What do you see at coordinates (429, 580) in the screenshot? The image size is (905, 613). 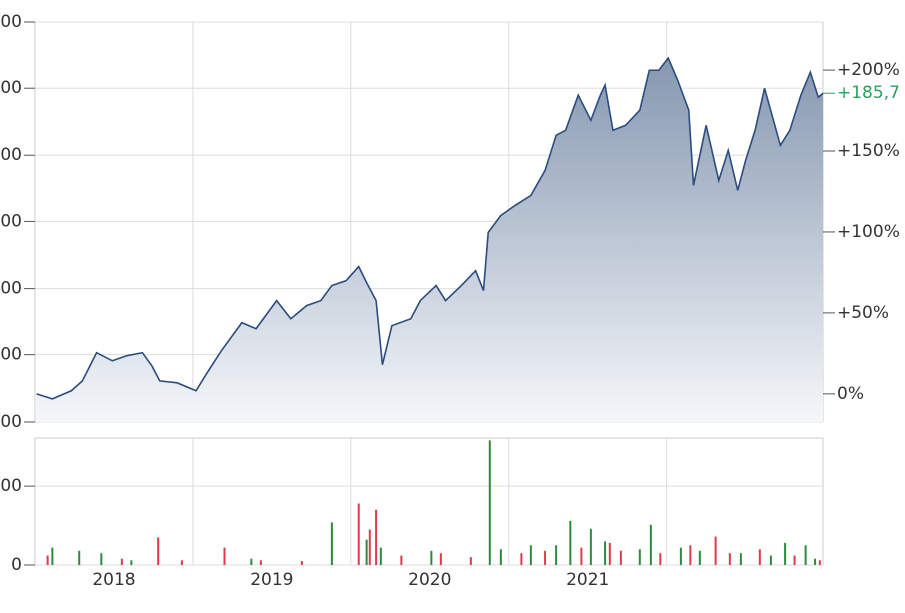 I see `x-tick-label: 2020` at bounding box center [429, 580].